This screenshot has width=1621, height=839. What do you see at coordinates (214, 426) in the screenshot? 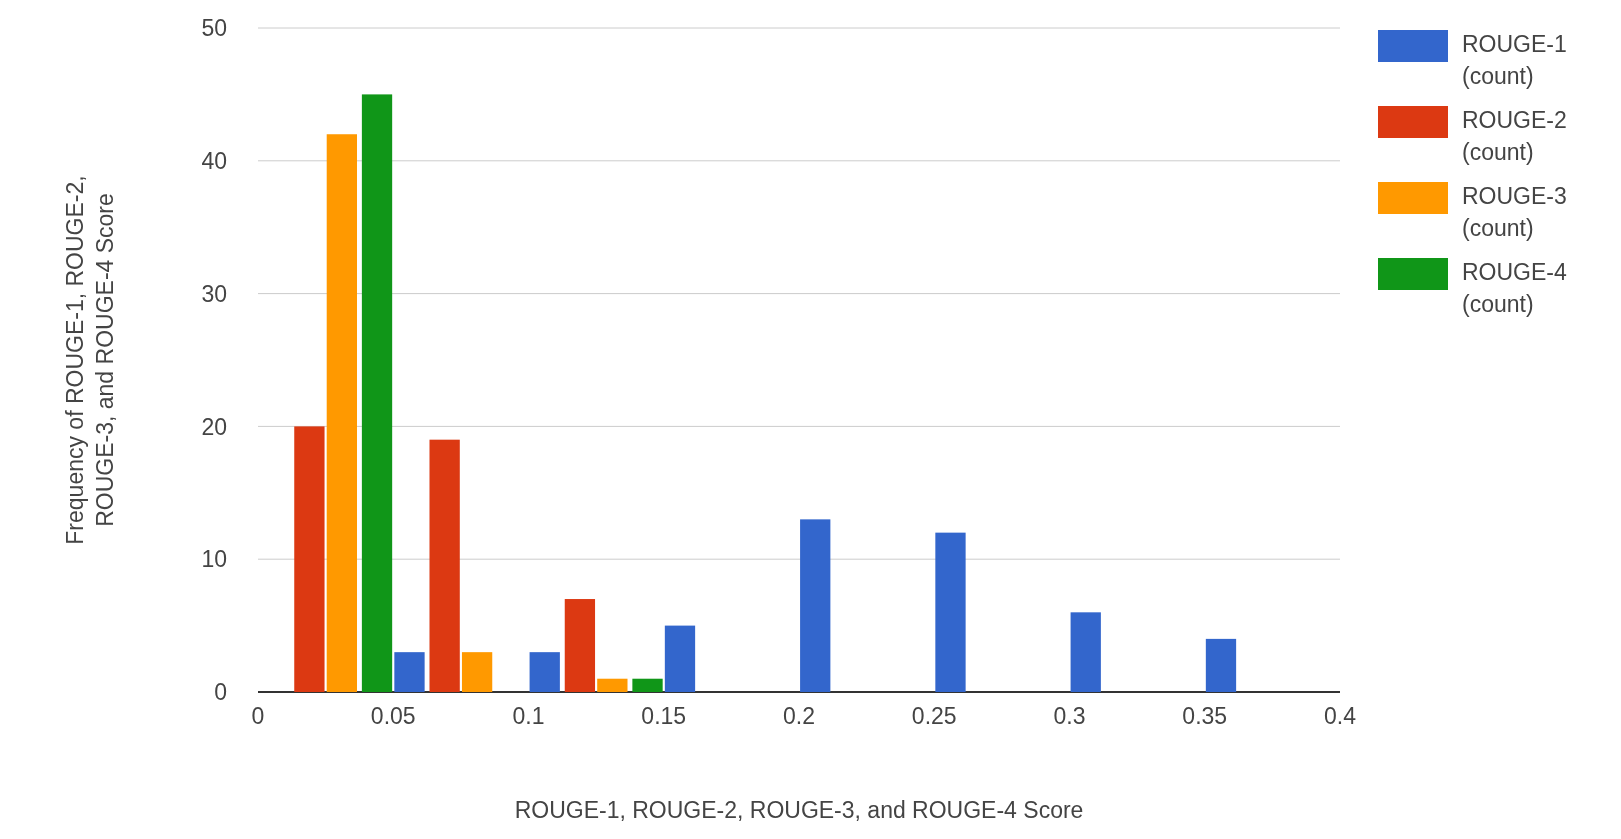
I see `y-tick-label: 20` at bounding box center [214, 426].